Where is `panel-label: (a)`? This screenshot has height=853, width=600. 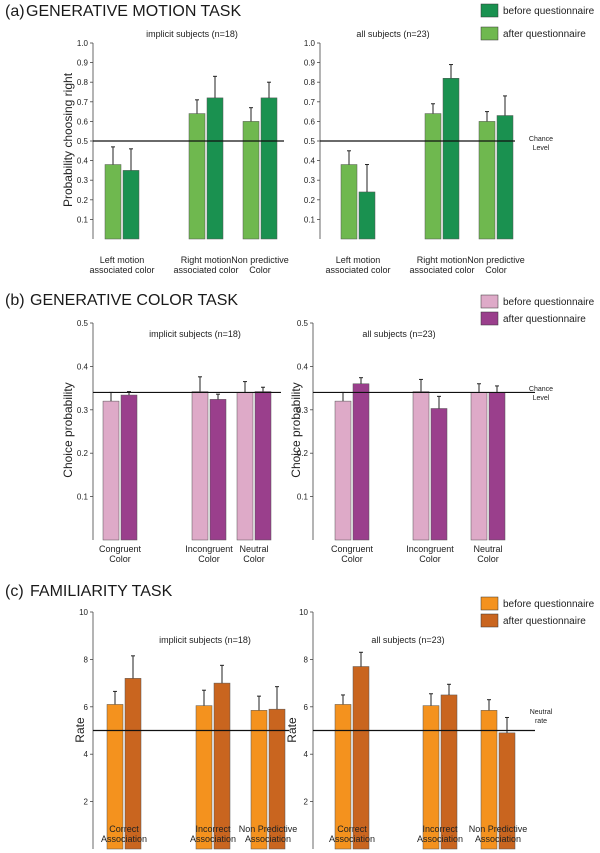
panel-label: (a) is located at coordinates (15, 11).